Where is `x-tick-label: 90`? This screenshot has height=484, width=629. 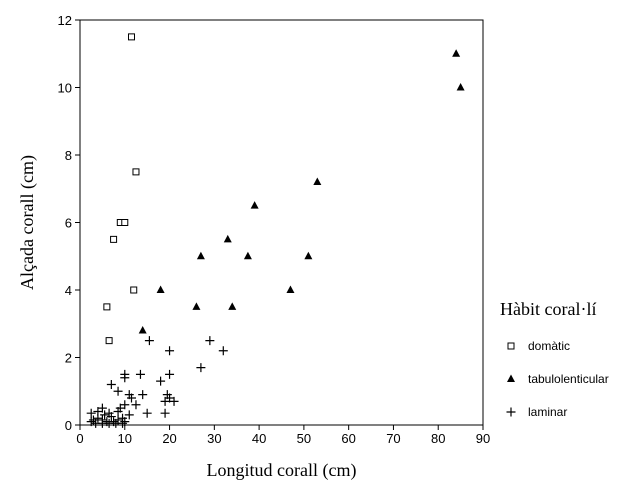
x-tick-label: 90 is located at coordinates (483, 438).